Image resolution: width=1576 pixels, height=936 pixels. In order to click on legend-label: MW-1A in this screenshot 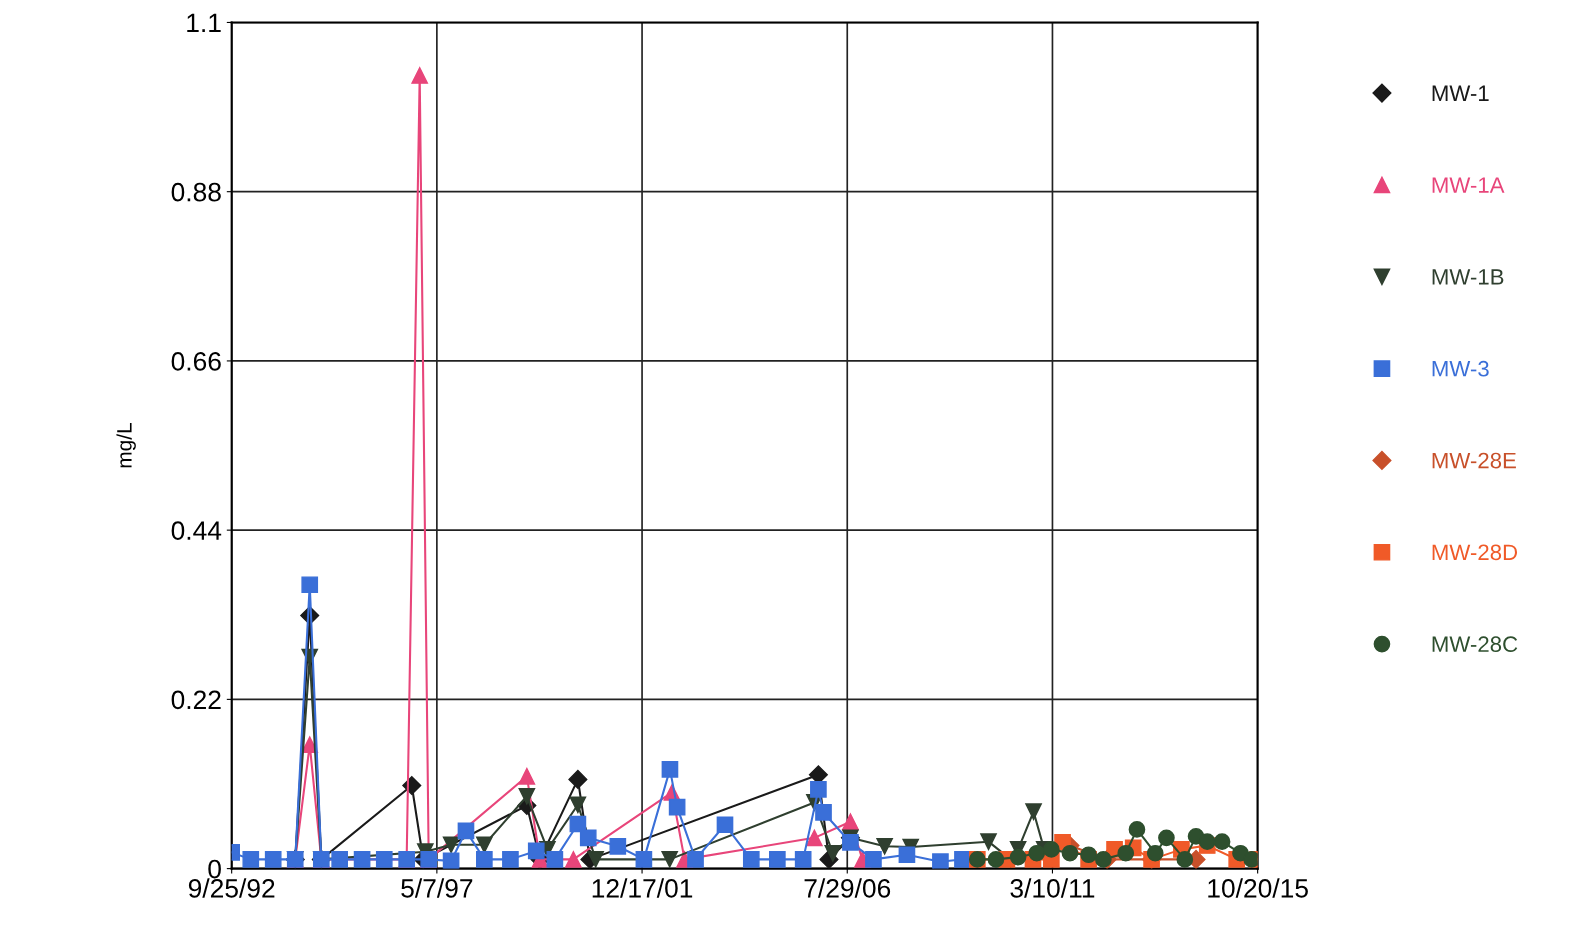, I will do `click(1468, 185)`.